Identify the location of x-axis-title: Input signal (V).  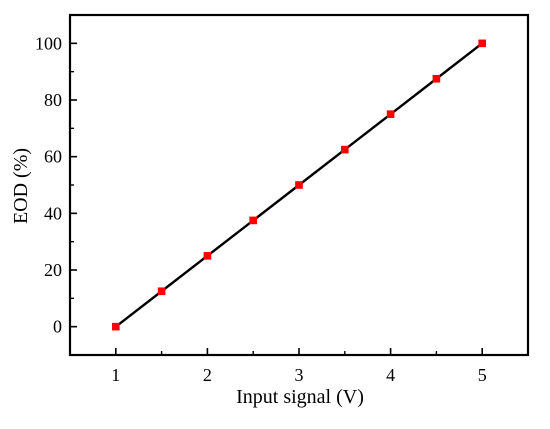
(300, 397).